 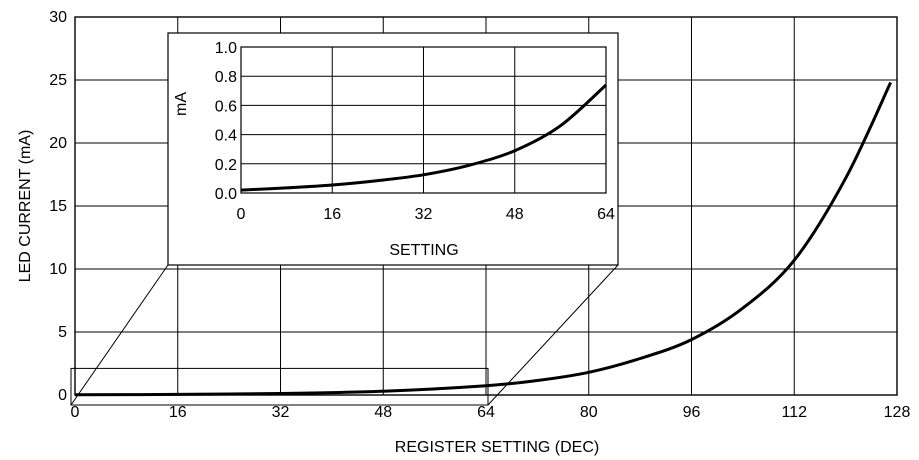 I want to click on main-x-tick-label: 112, so click(x=794, y=412).